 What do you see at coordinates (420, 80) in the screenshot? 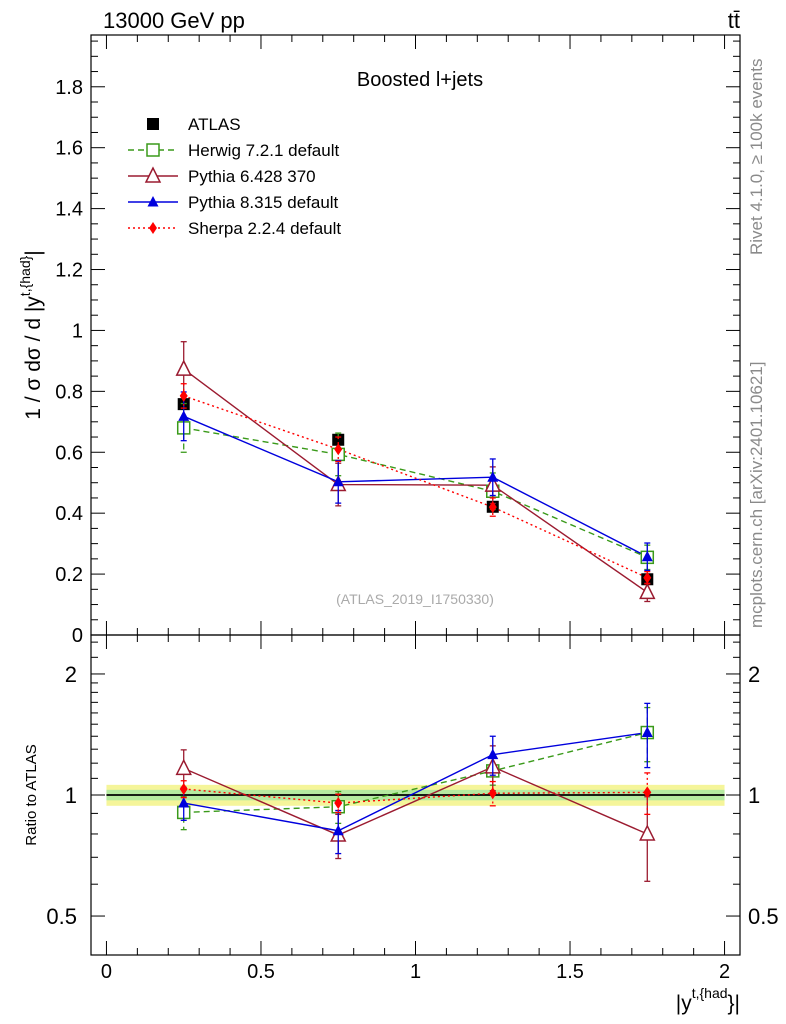
I see `chart-title: Boosted l+jets` at bounding box center [420, 80].